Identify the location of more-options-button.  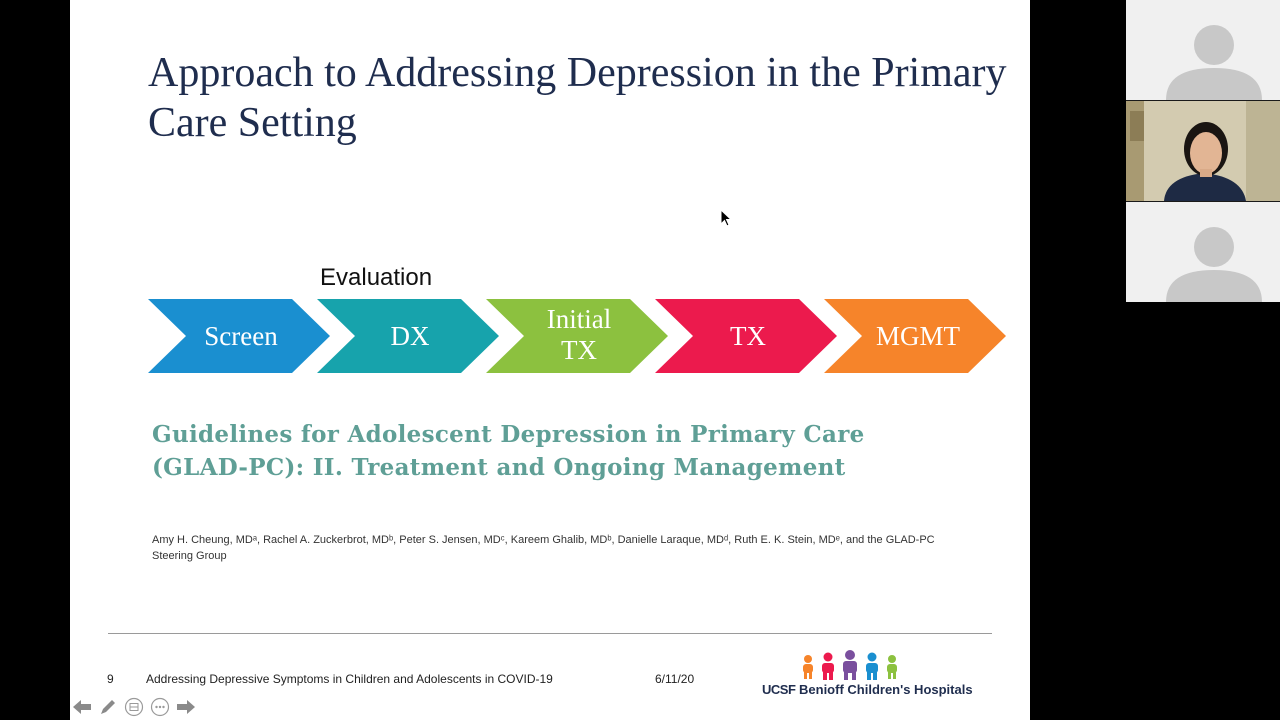
(160, 707).